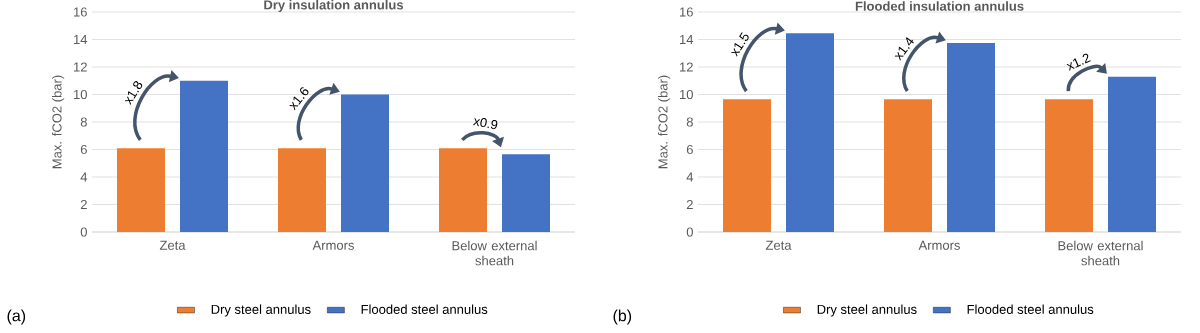 Image resolution: width=1200 pixels, height=333 pixels. What do you see at coordinates (485, 123) in the screenshot?
I see `annotation: x0.9` at bounding box center [485, 123].